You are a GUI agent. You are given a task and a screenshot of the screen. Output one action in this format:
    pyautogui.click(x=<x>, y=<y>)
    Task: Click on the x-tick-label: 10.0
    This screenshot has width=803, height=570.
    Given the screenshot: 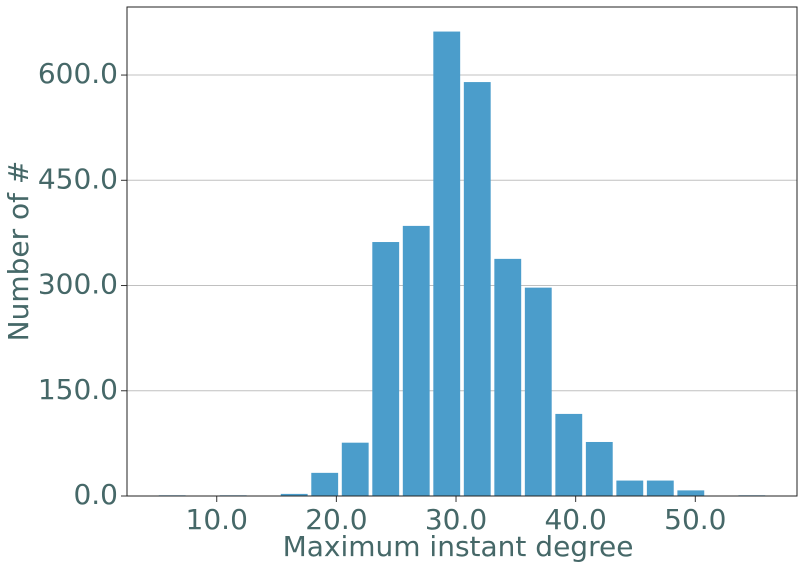 What is the action you would take?
    pyautogui.click(x=217, y=519)
    